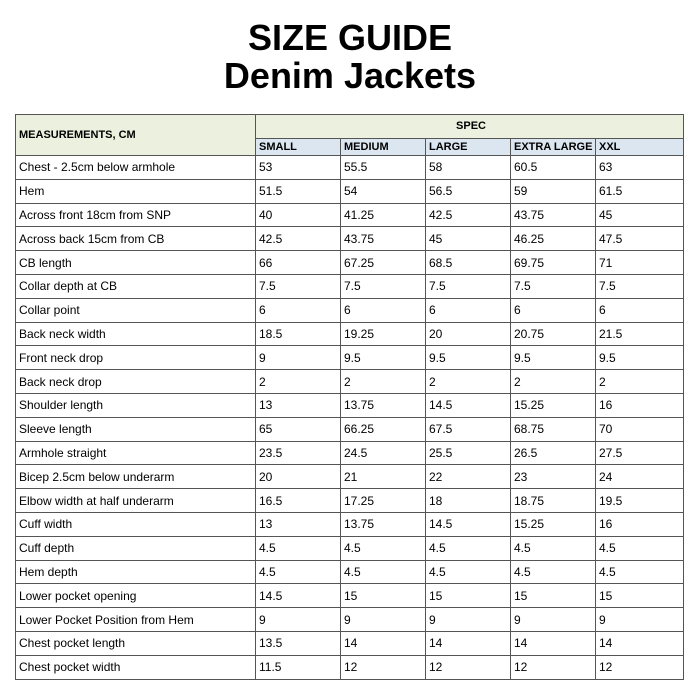 The height and width of the screenshot is (700, 700). What do you see at coordinates (135, 596) in the screenshot?
I see `row-label: Lower pocket opening` at bounding box center [135, 596].